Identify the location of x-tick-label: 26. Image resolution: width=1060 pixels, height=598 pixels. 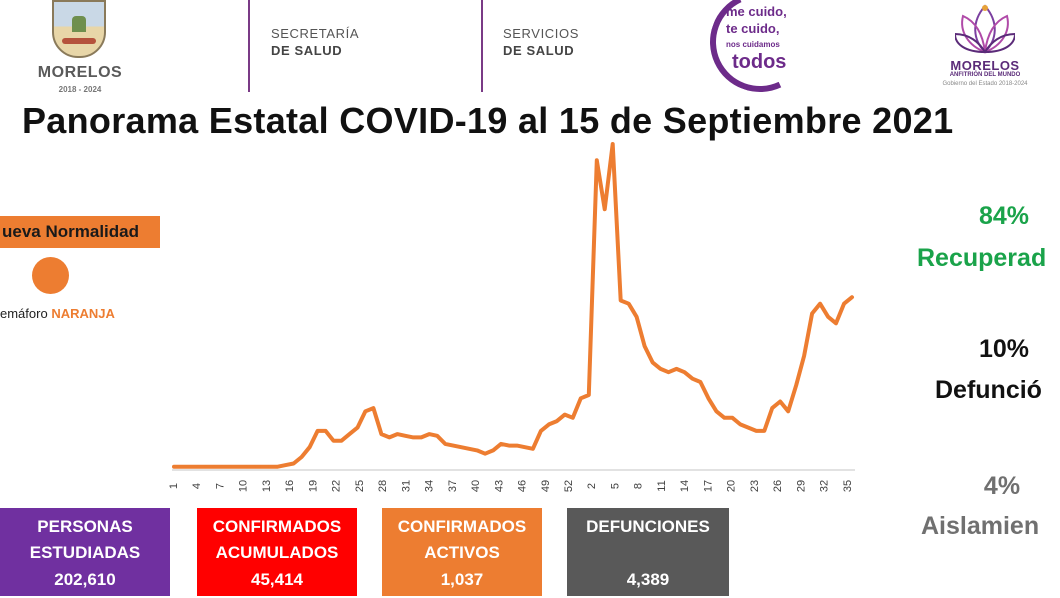
(778, 486).